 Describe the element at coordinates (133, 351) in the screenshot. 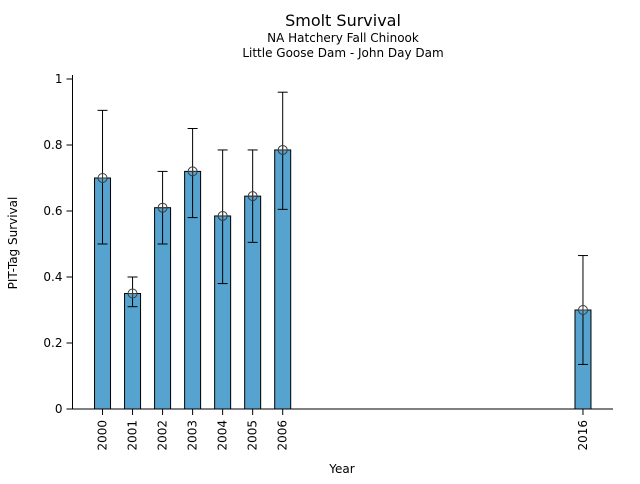

I see `bar-2001` at that location.